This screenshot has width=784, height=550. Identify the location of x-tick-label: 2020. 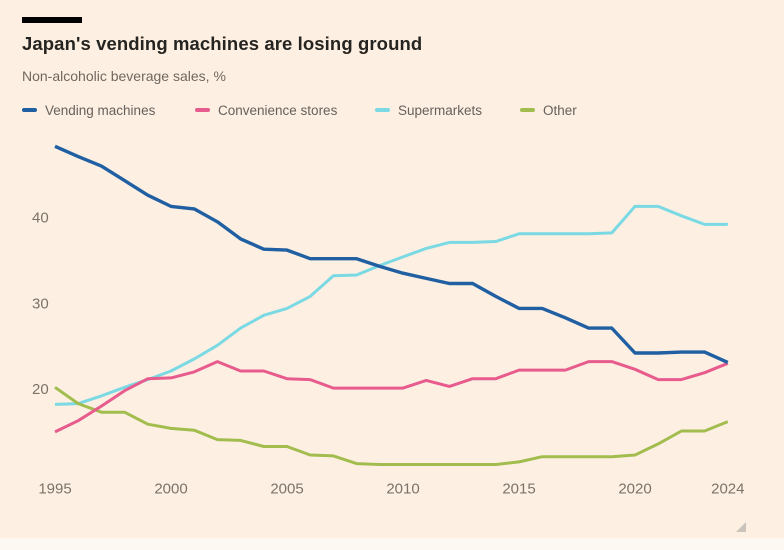
(634, 489).